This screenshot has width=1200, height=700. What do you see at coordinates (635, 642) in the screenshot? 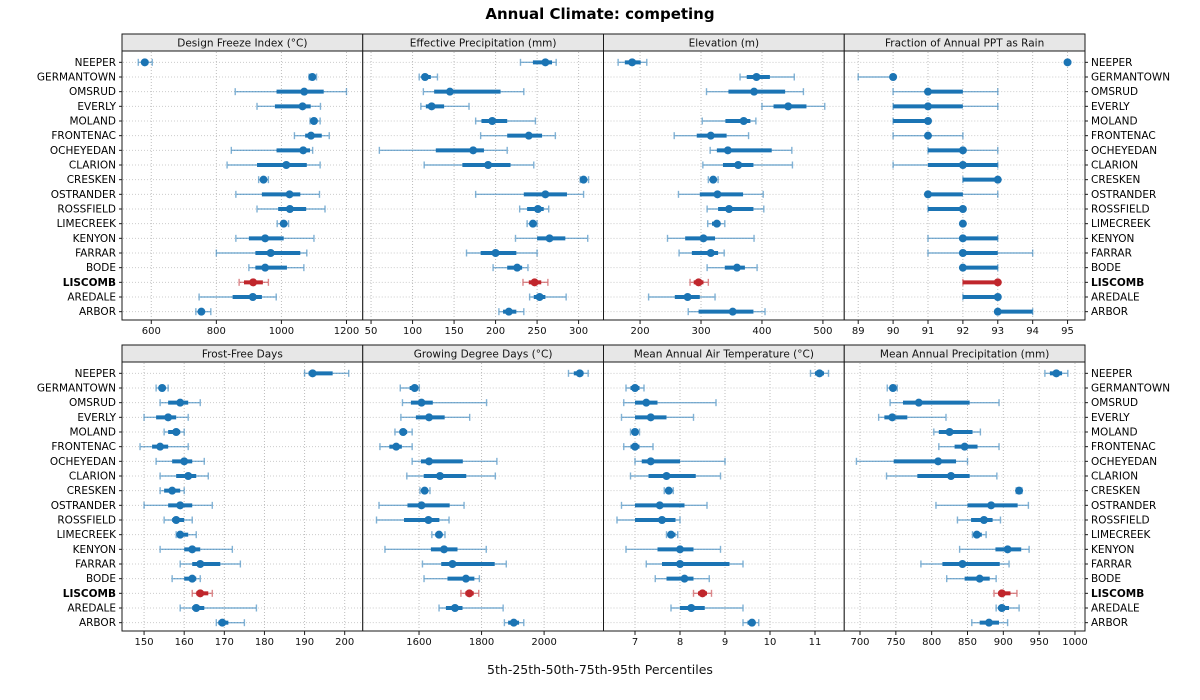
I see `x-tick-label: 7` at bounding box center [635, 642].